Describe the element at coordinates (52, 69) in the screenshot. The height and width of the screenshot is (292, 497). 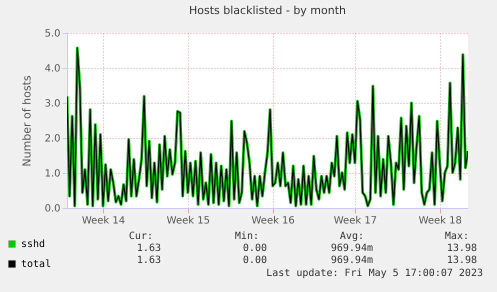
I see `y-tick-label: 4.0` at that location.